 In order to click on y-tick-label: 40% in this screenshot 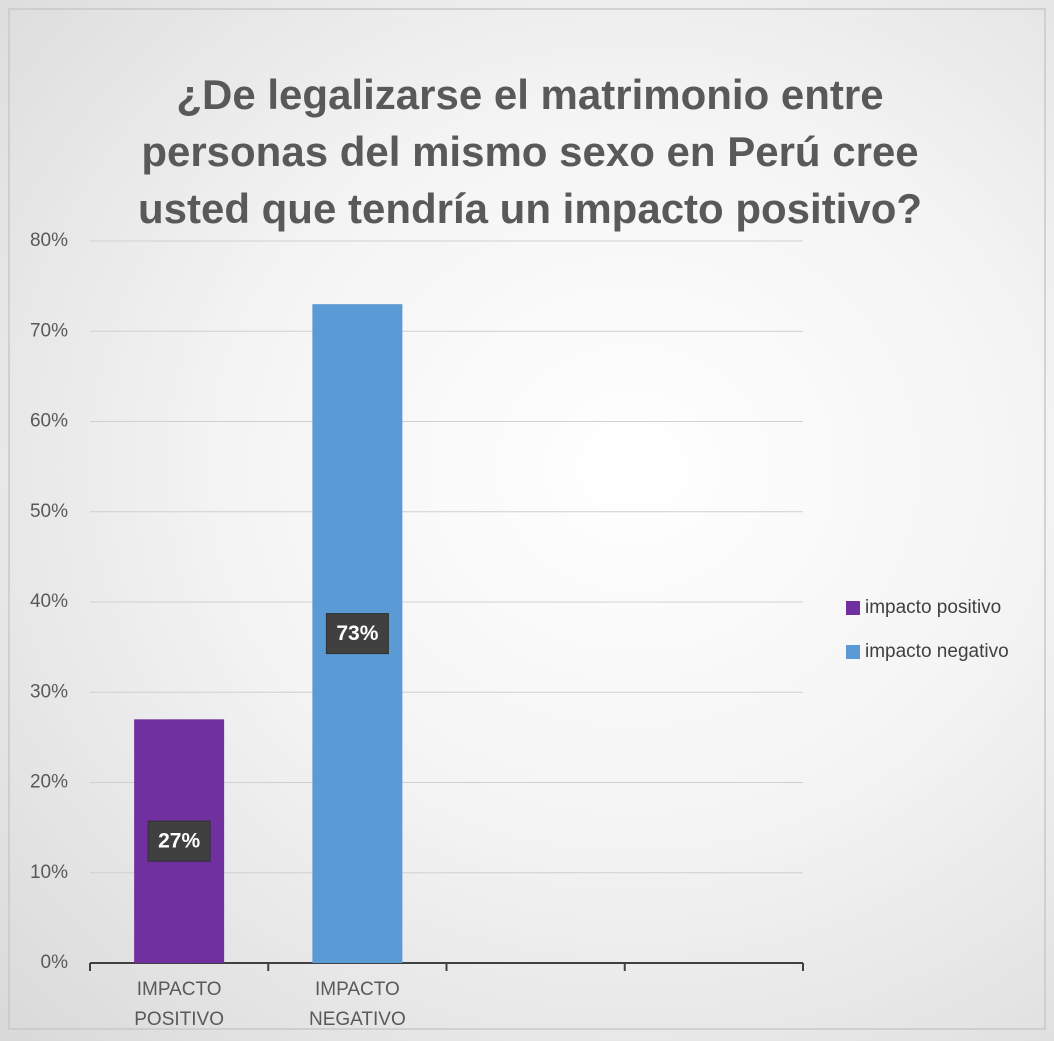, I will do `click(49, 601)`.